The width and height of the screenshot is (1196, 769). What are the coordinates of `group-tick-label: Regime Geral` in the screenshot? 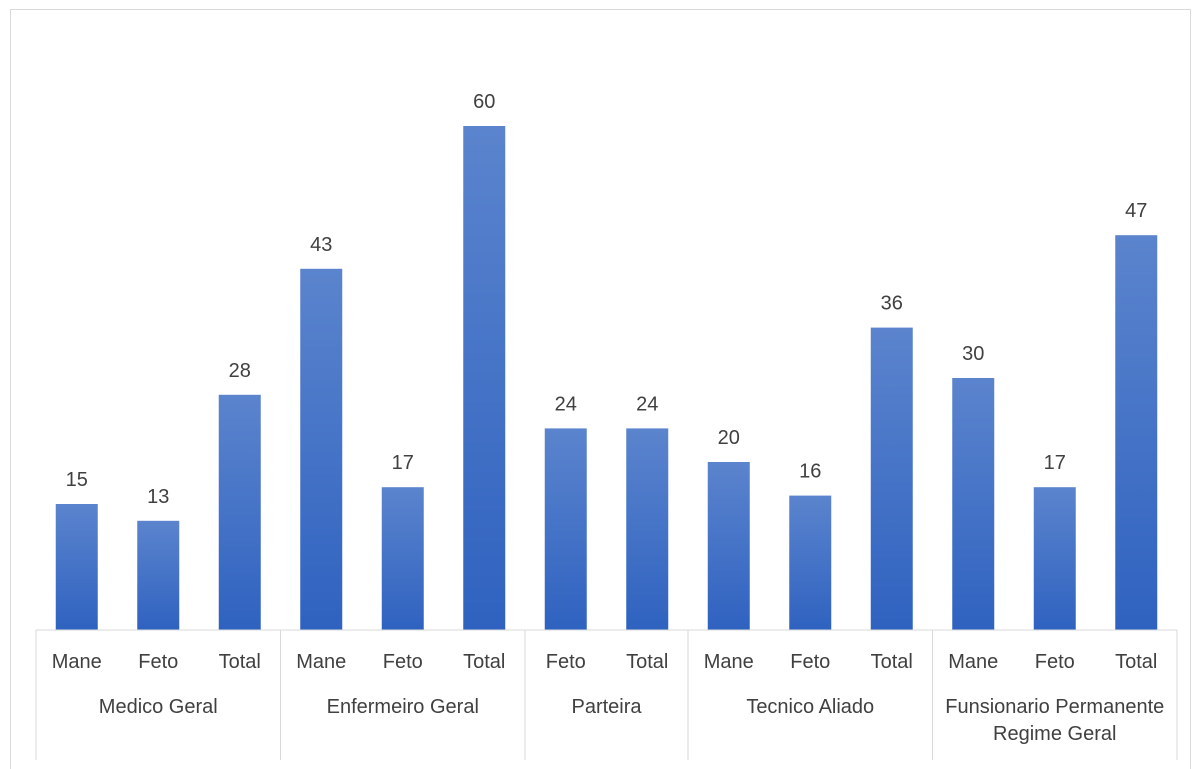 It's located at (1054, 734).